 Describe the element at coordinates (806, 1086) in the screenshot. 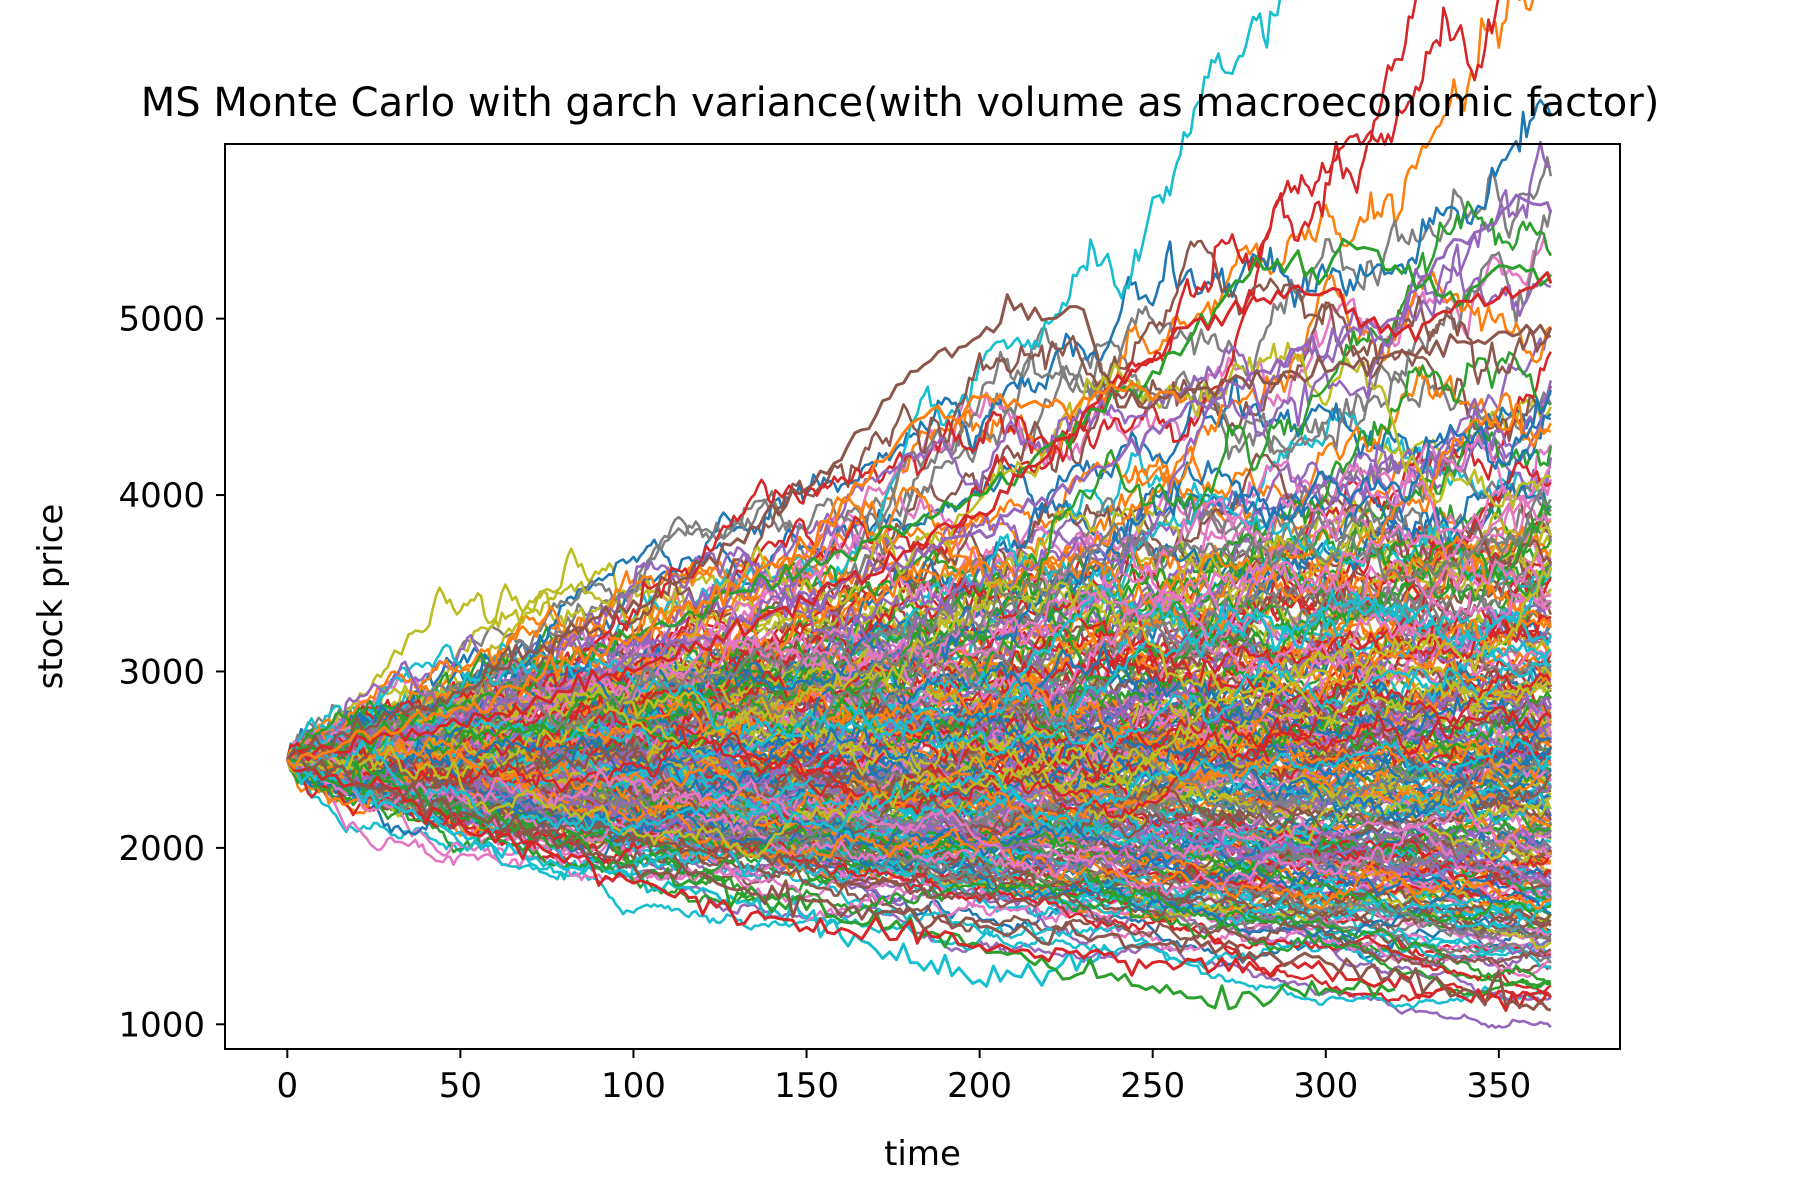

I see `x-tick-label: 150` at that location.